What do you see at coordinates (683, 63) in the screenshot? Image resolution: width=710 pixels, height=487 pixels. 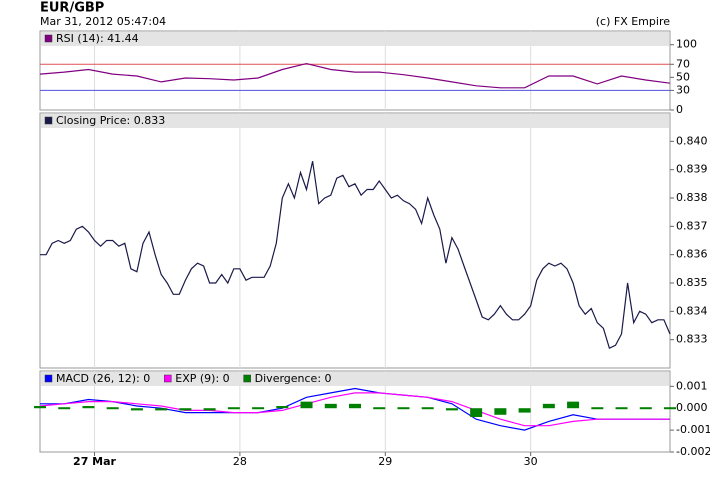 I see `y-tick-label: 70` at bounding box center [683, 63].